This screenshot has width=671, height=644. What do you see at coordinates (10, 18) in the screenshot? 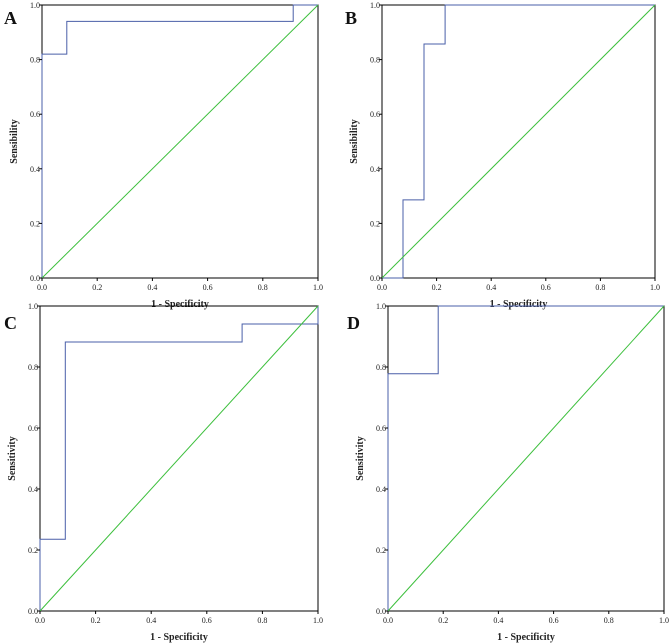
I see `panel-label: A` at bounding box center [10, 18].